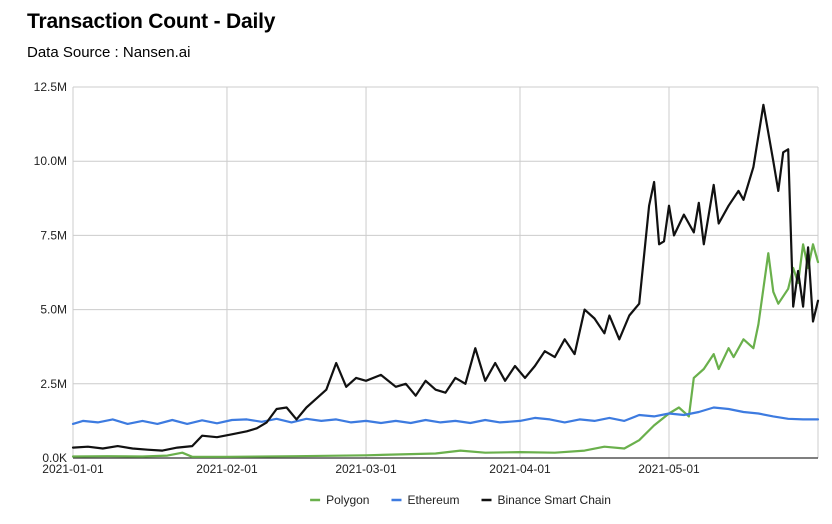  I want to click on x-tick-label: 2021-04-01, so click(520, 469).